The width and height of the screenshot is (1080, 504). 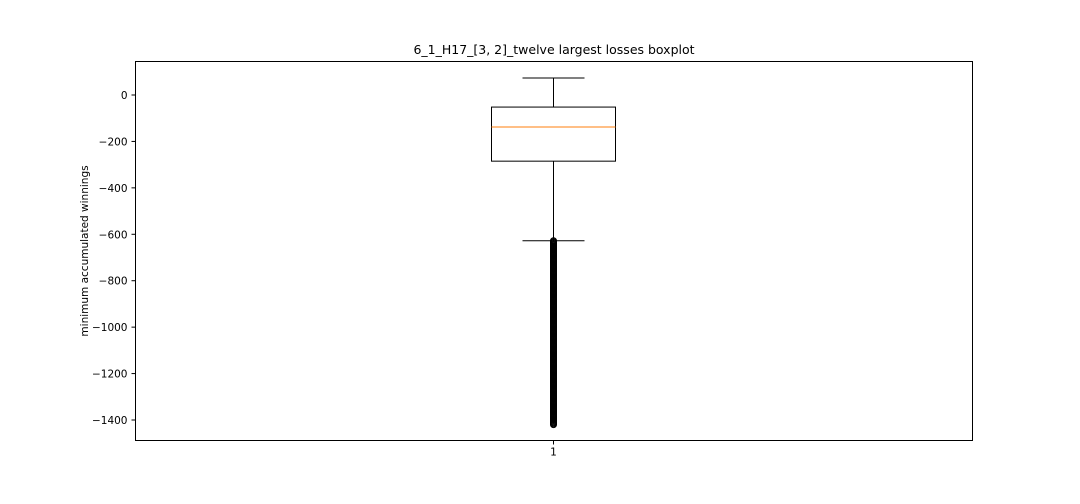 What do you see at coordinates (110, 328) in the screenshot?
I see `y-tick-label: −1000` at bounding box center [110, 328].